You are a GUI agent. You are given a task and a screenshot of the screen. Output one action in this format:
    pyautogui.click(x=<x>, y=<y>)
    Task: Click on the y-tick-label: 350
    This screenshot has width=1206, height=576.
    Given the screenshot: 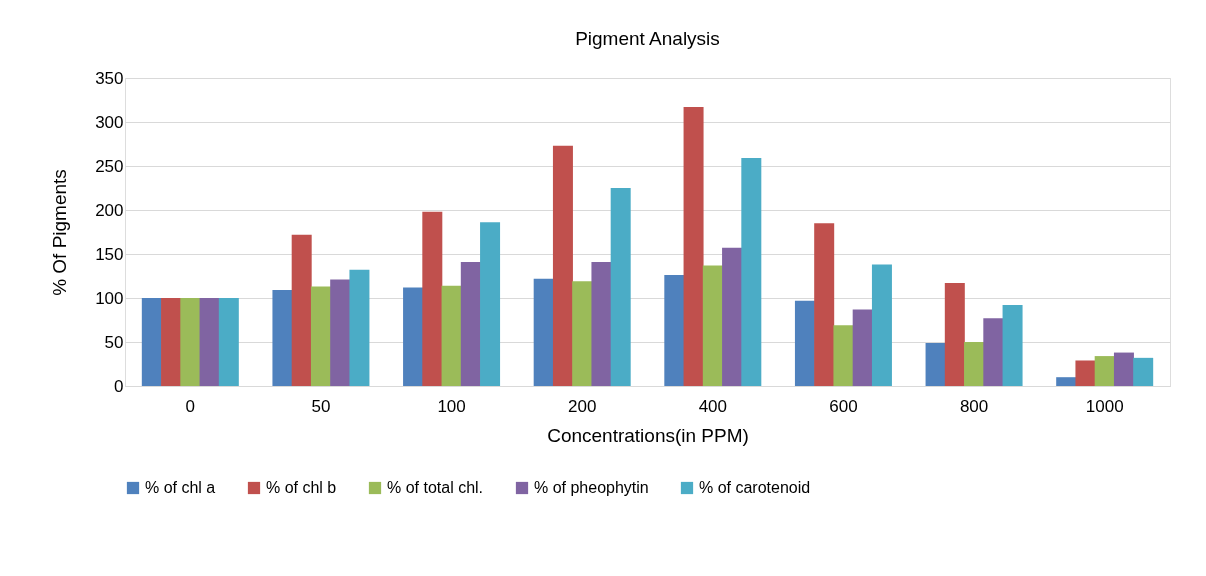 What is the action you would take?
    pyautogui.click(x=109, y=78)
    